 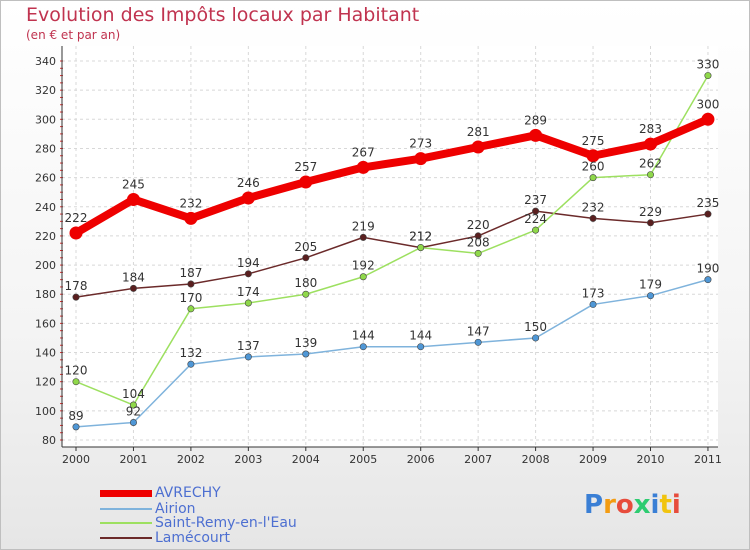 I want to click on data-label-saint-remy-en-l-eau: 212, so click(x=420, y=237).